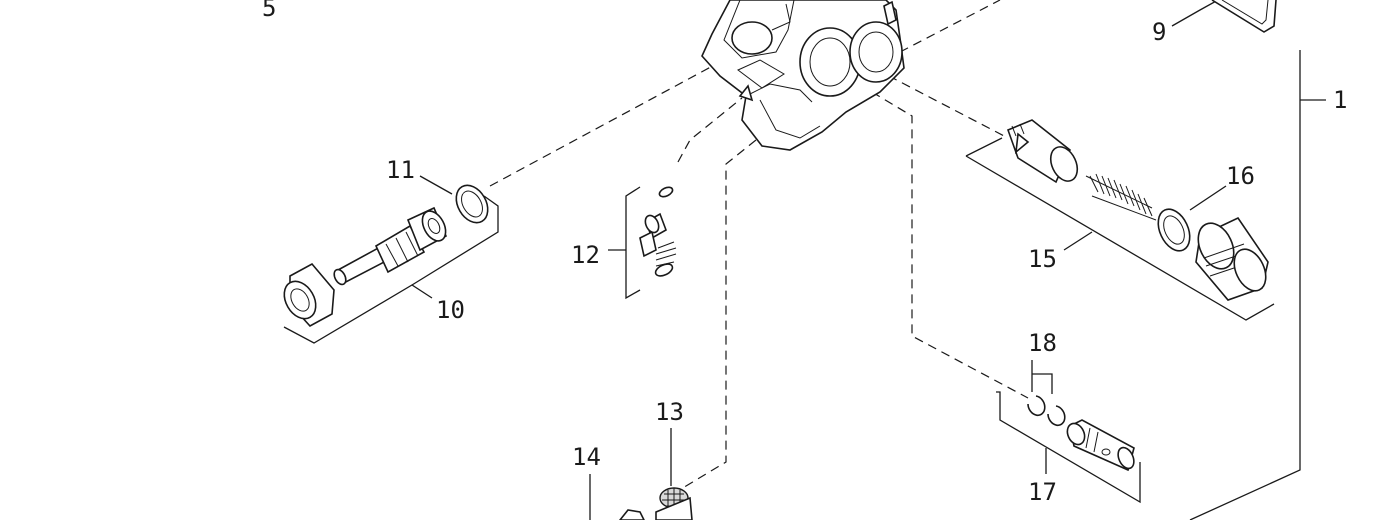 The height and width of the screenshot is (520, 1380). I want to click on callout-17: 17, so click(1042, 492).